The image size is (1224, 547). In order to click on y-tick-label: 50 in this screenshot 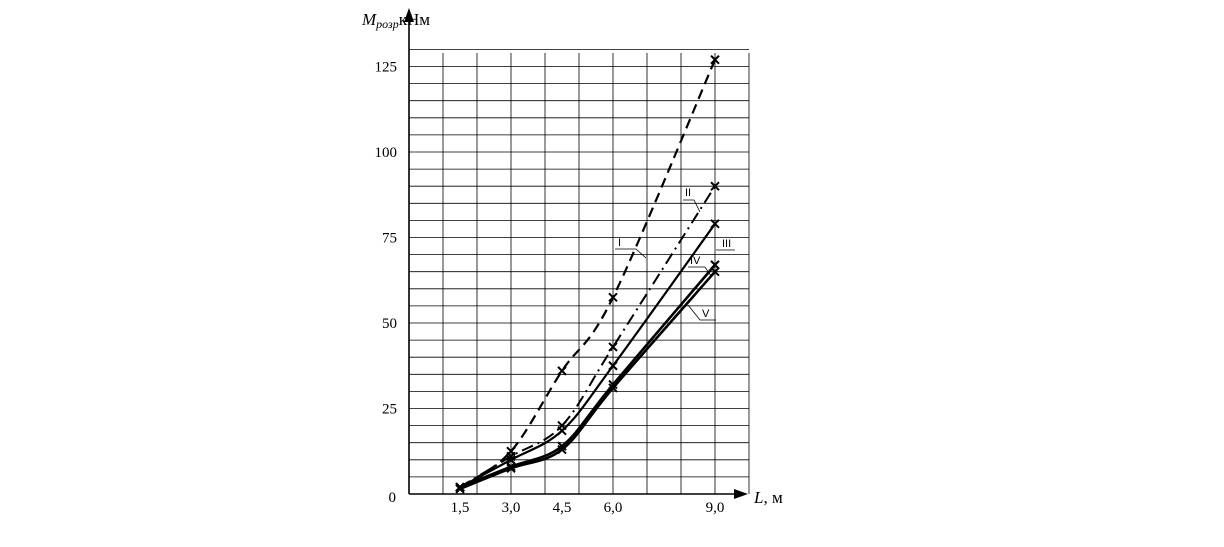, I will do `click(389, 324)`.